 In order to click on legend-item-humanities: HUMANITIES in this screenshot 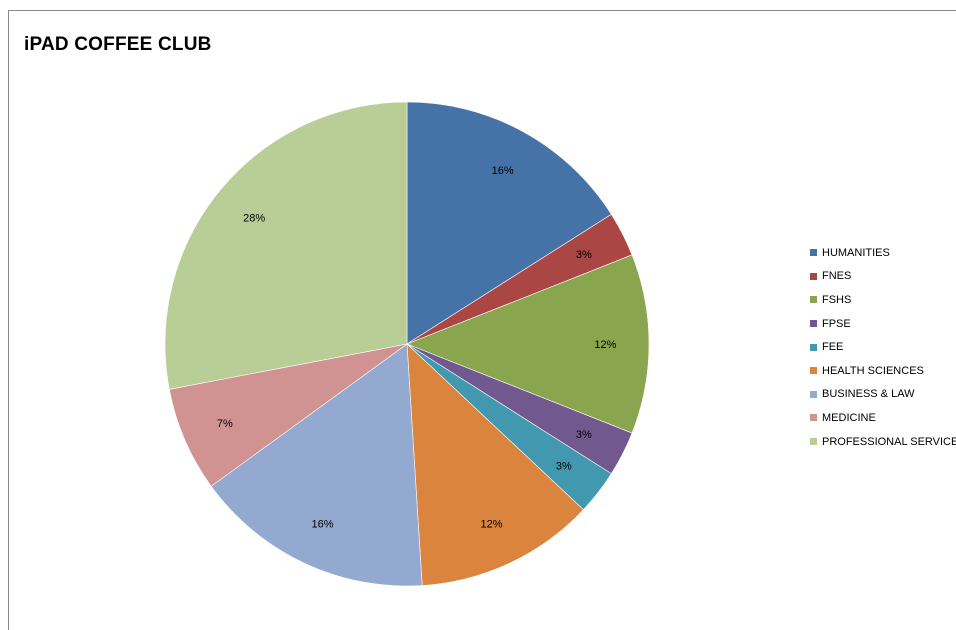, I will do `click(883, 253)`.